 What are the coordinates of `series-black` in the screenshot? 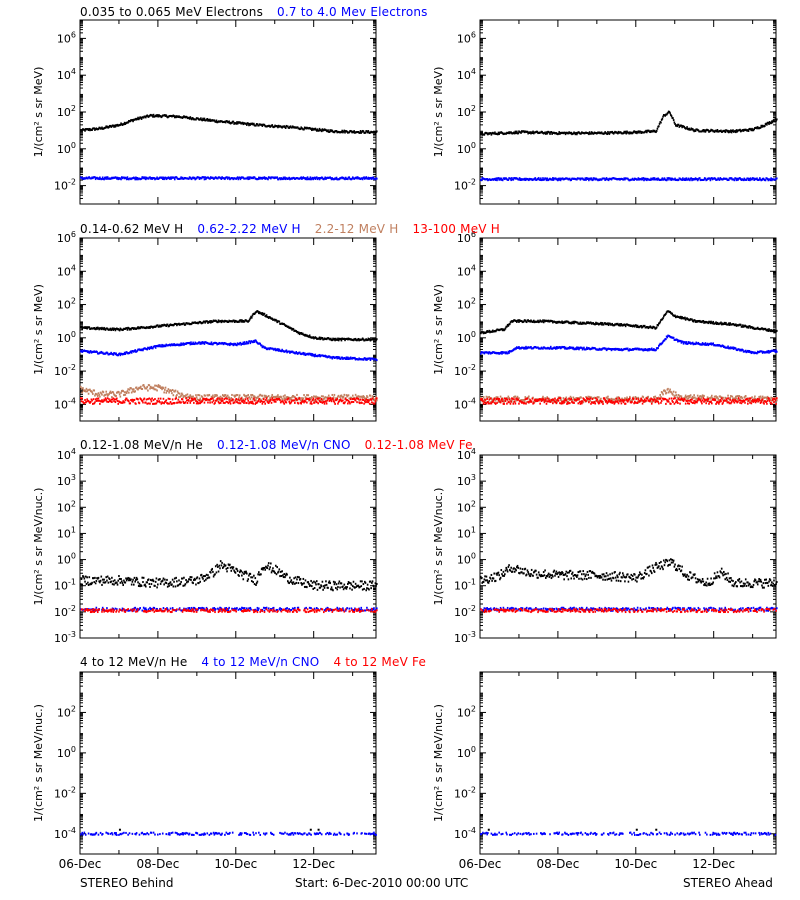 It's located at (229, 124).